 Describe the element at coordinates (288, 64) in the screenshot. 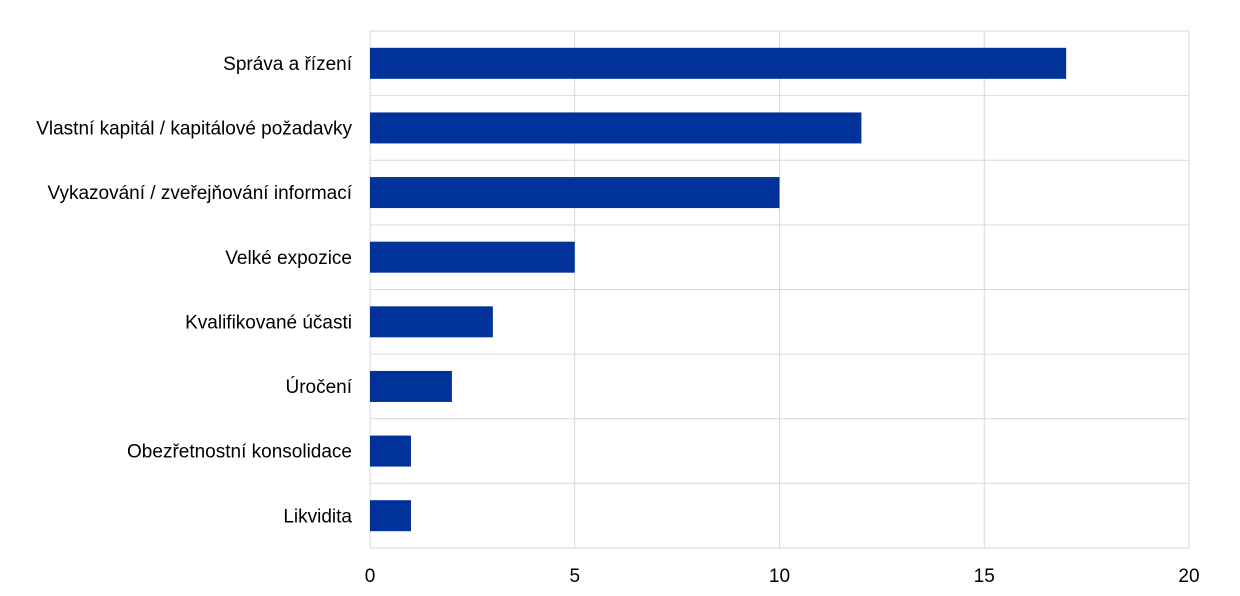

I see `category-label: Správa a řízení` at that location.